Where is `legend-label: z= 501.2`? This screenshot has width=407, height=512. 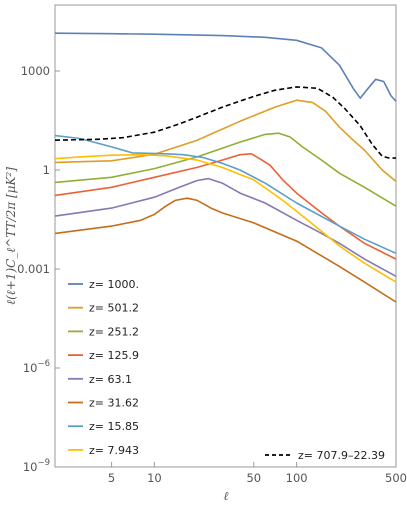 legend-label: z= 501.2 is located at coordinates (114, 308).